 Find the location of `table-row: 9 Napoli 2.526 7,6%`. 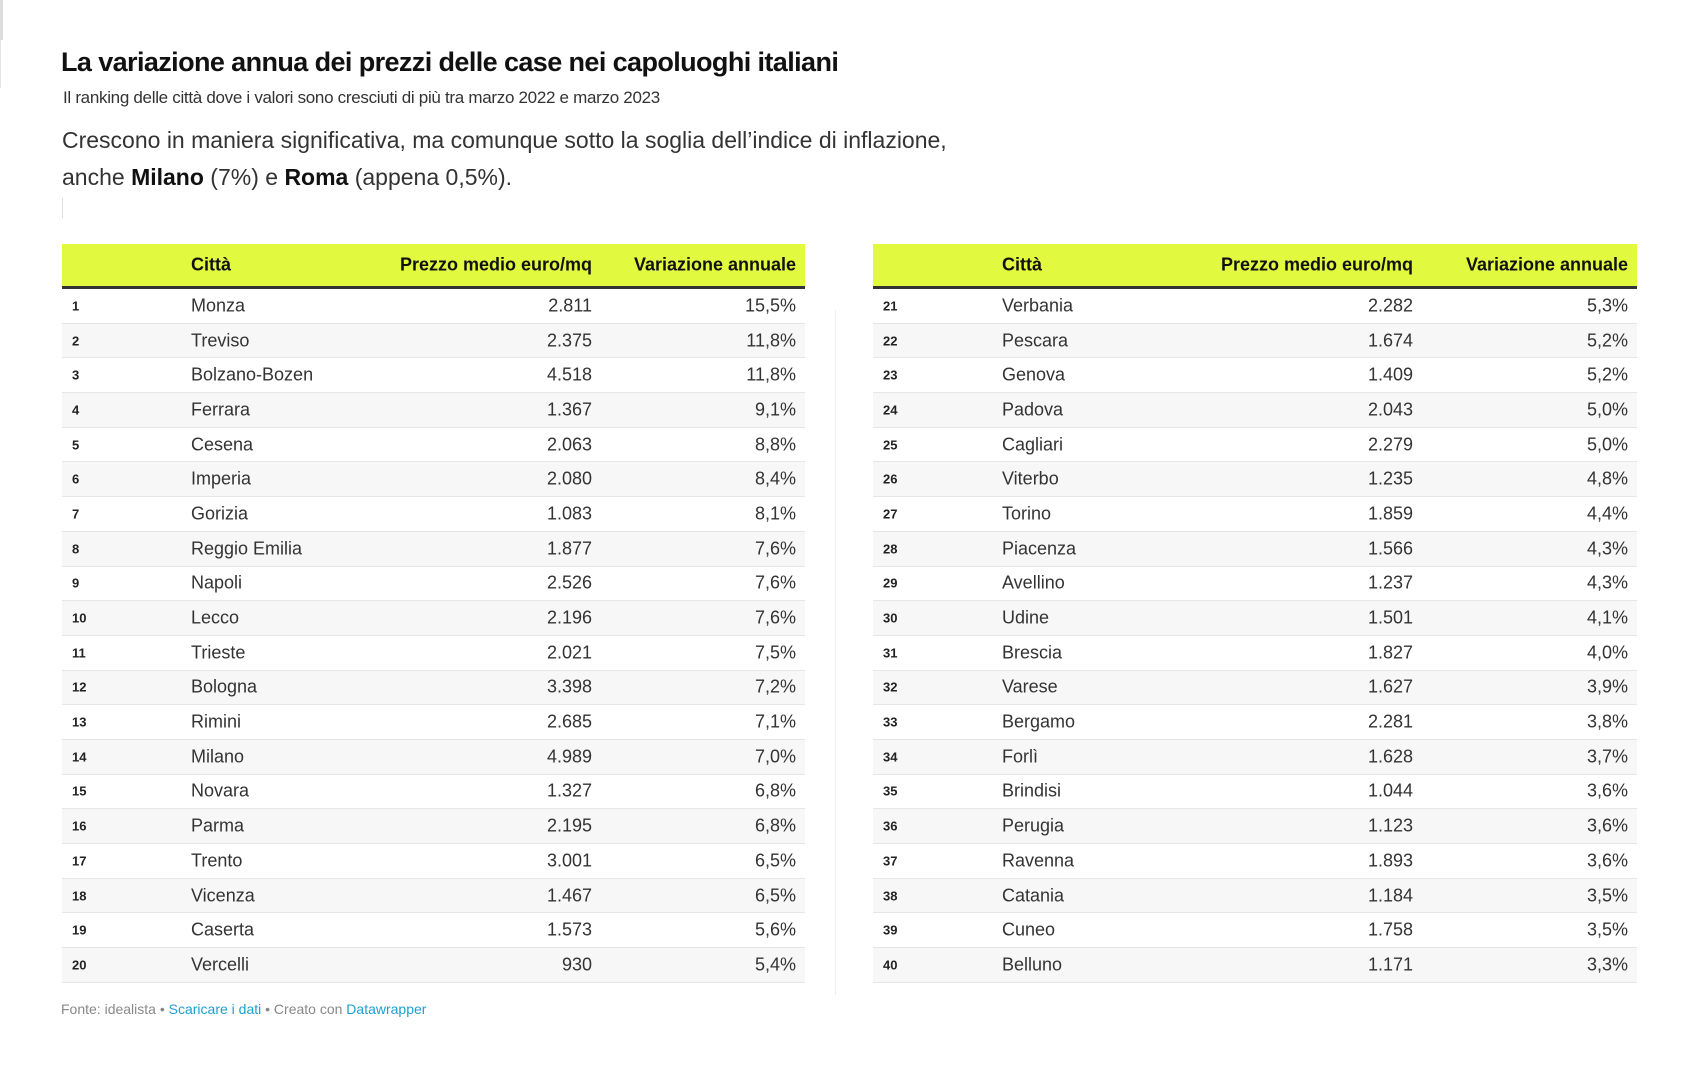

table-row: 9 Napoli 2.526 7,6% is located at coordinates (433, 584).